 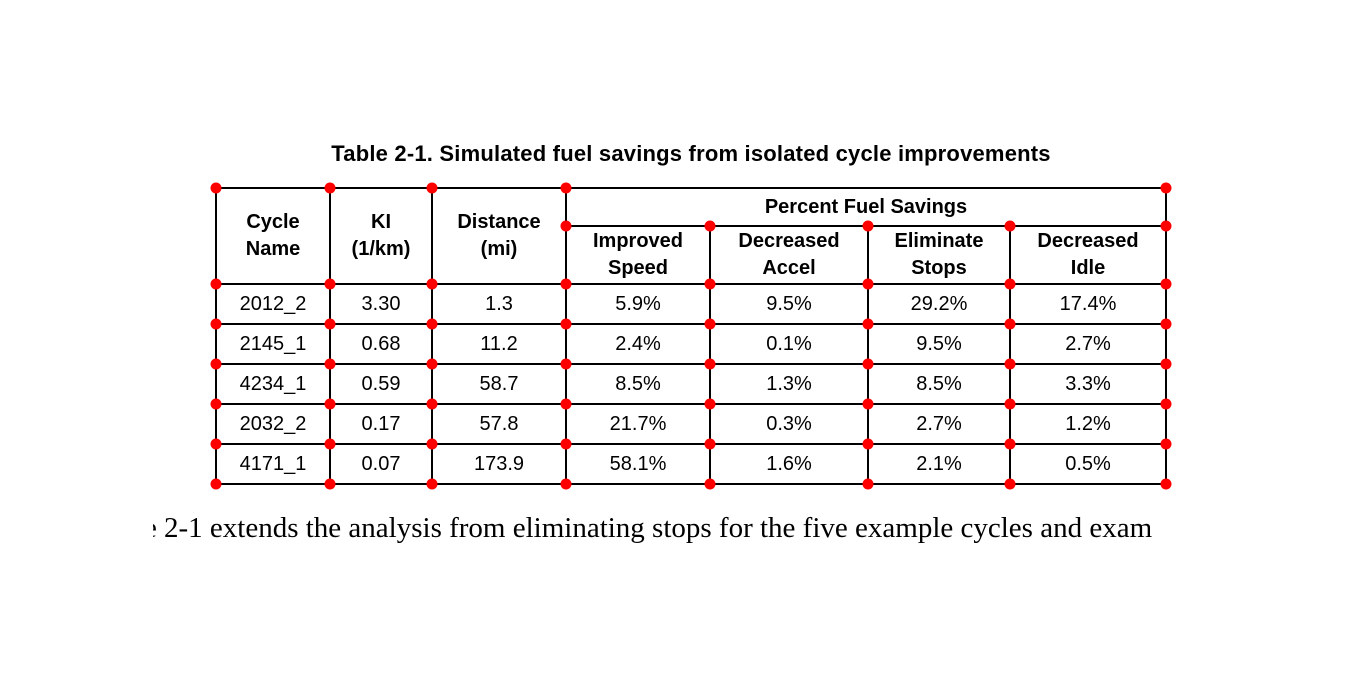 I want to click on clipped-word-fragment: e, so click(x=156, y=528).